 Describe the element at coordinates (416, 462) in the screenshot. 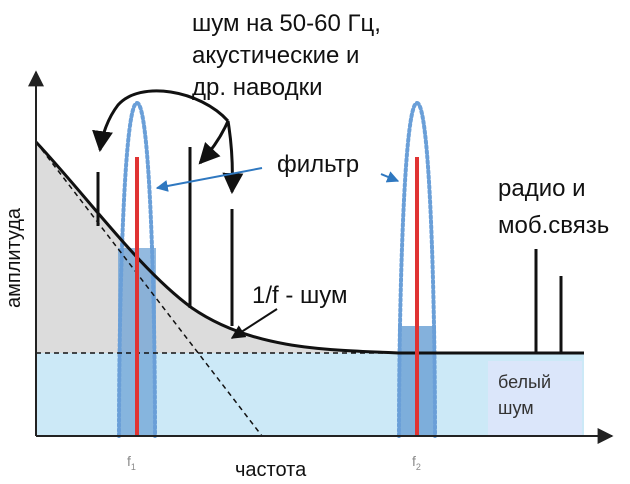

I see `f2-tick-label: f2` at that location.